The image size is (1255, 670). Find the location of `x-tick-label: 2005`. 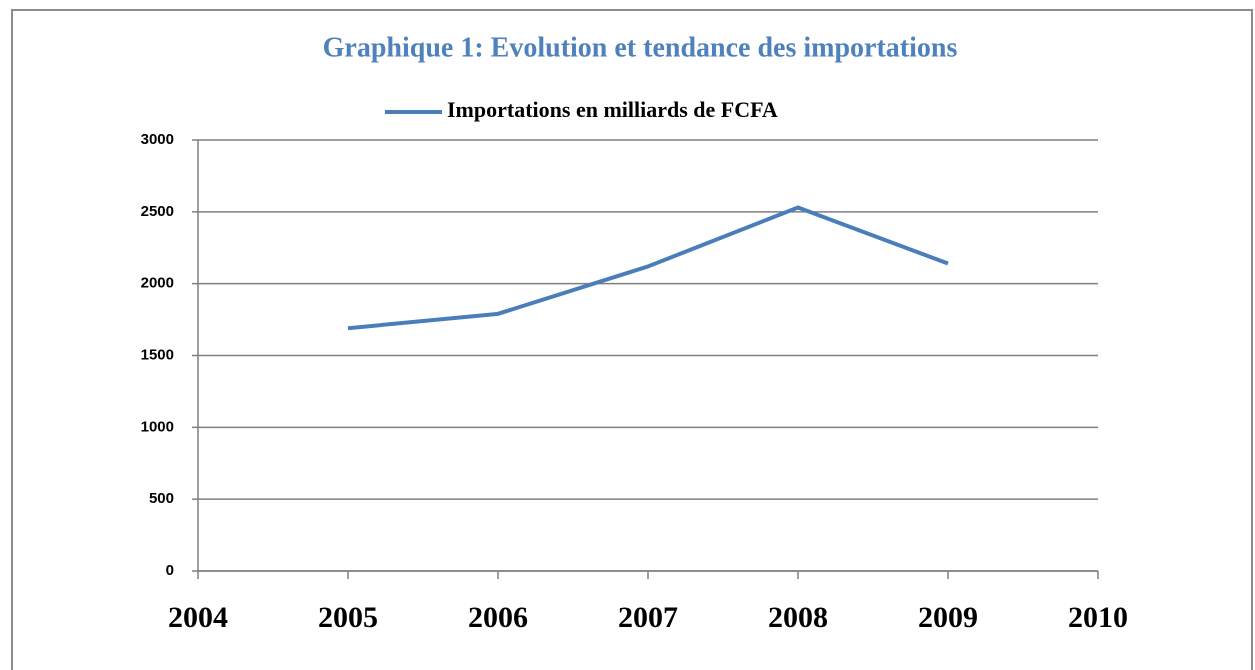

x-tick-label: 2005 is located at coordinates (348, 617).